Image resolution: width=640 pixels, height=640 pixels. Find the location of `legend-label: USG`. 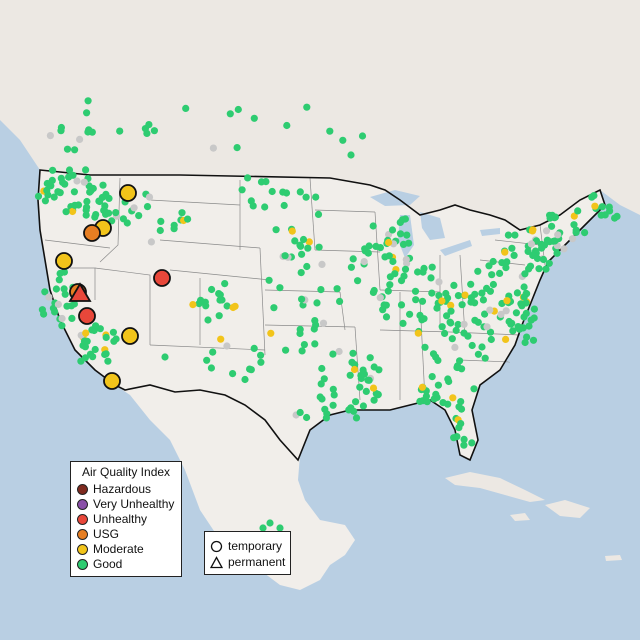

legend-label: USG is located at coordinates (106, 534).